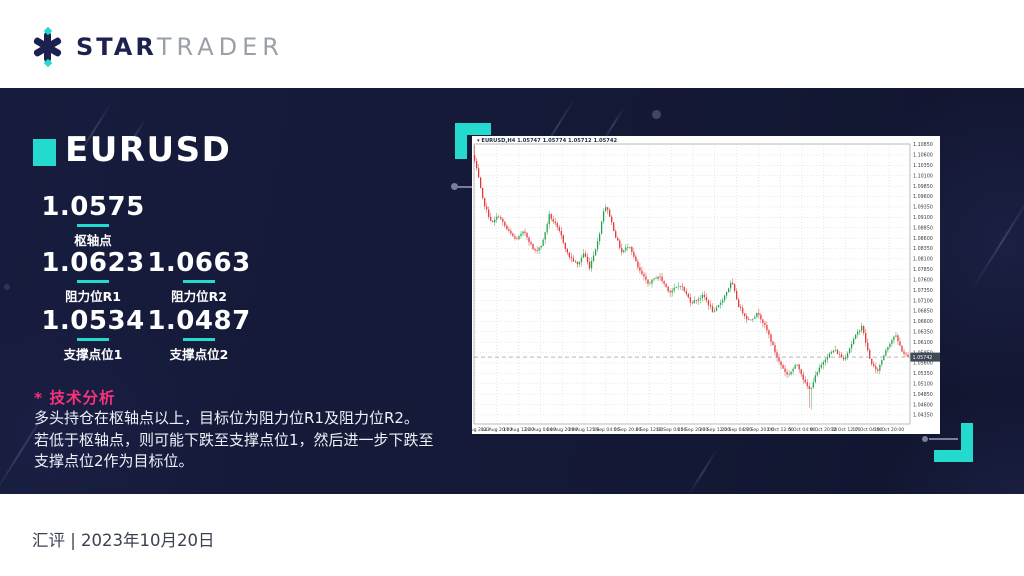 This screenshot has width=1024, height=576. I want to click on level-label: 阻力位R2, so click(199, 296).